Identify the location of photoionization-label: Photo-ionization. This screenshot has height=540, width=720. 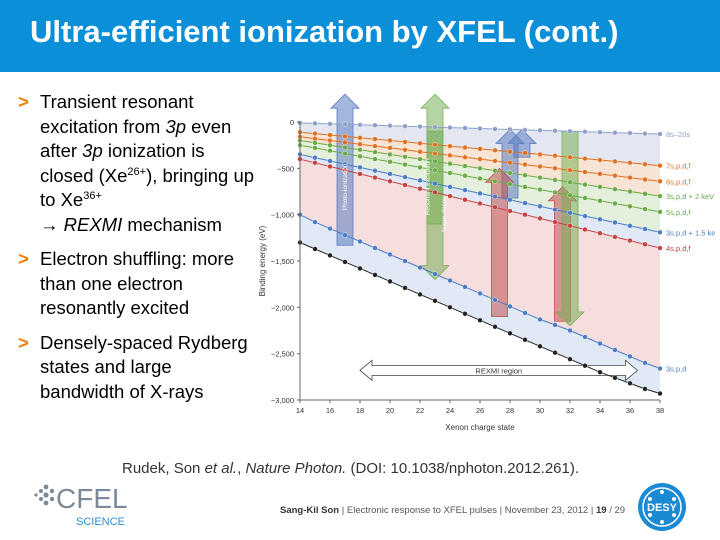
(345, 186).